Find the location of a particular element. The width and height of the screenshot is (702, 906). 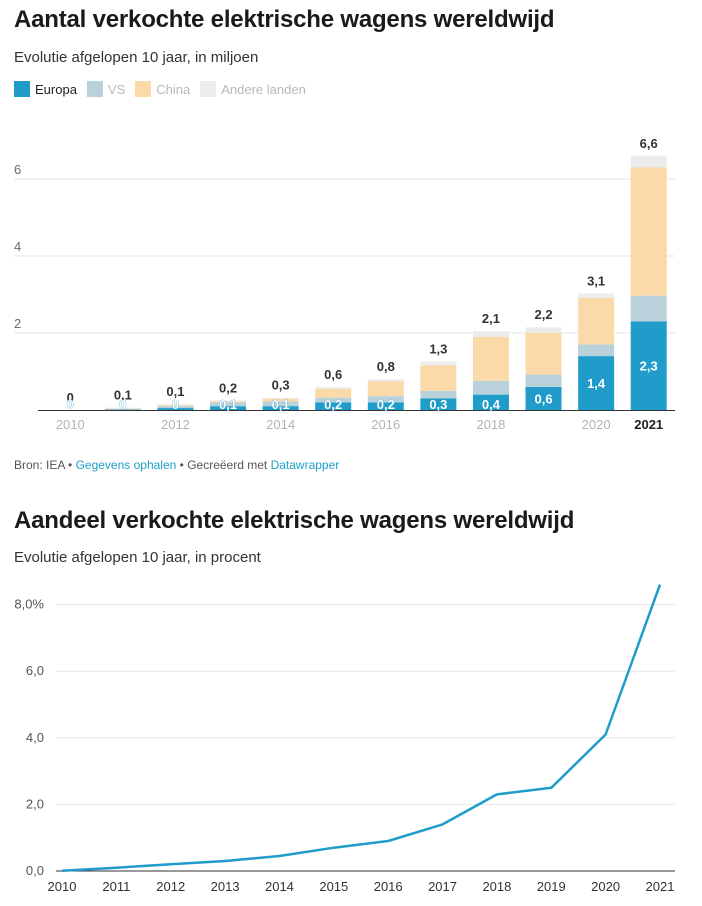

total-label: 2,2 is located at coordinates (544, 314).